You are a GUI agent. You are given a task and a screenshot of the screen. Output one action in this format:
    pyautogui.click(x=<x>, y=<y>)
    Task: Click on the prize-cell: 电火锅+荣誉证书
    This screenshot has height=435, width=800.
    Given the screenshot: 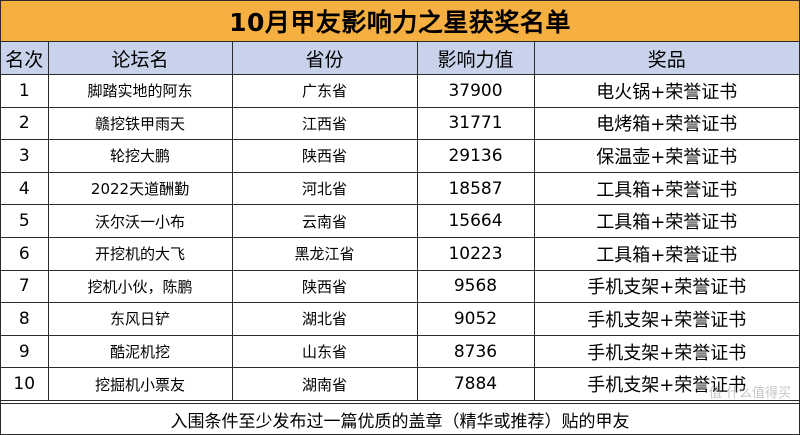 What is the action you would take?
    pyautogui.click(x=666, y=91)
    